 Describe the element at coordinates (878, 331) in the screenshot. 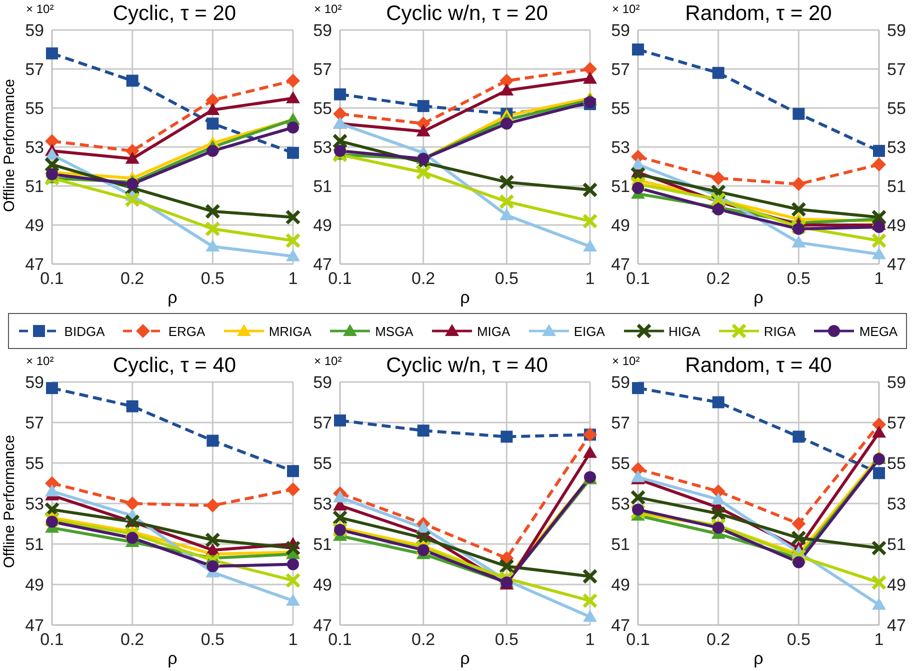

I see `legend-label: MEGA` at that location.